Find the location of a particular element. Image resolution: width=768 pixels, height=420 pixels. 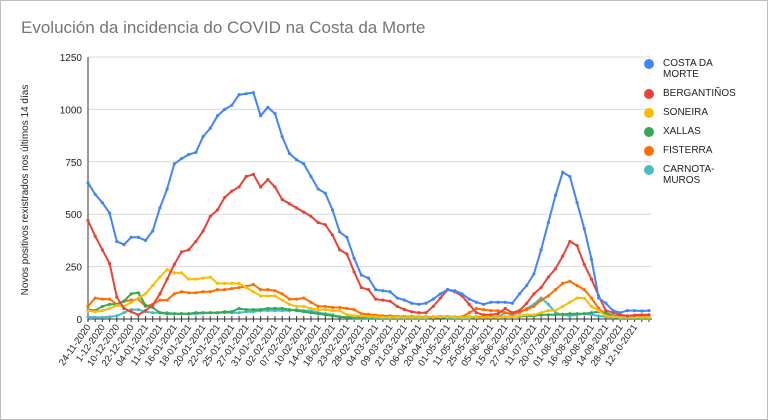

legend-item-carnota-muros: CARNOTA-MUROS is located at coordinates (689, 175).